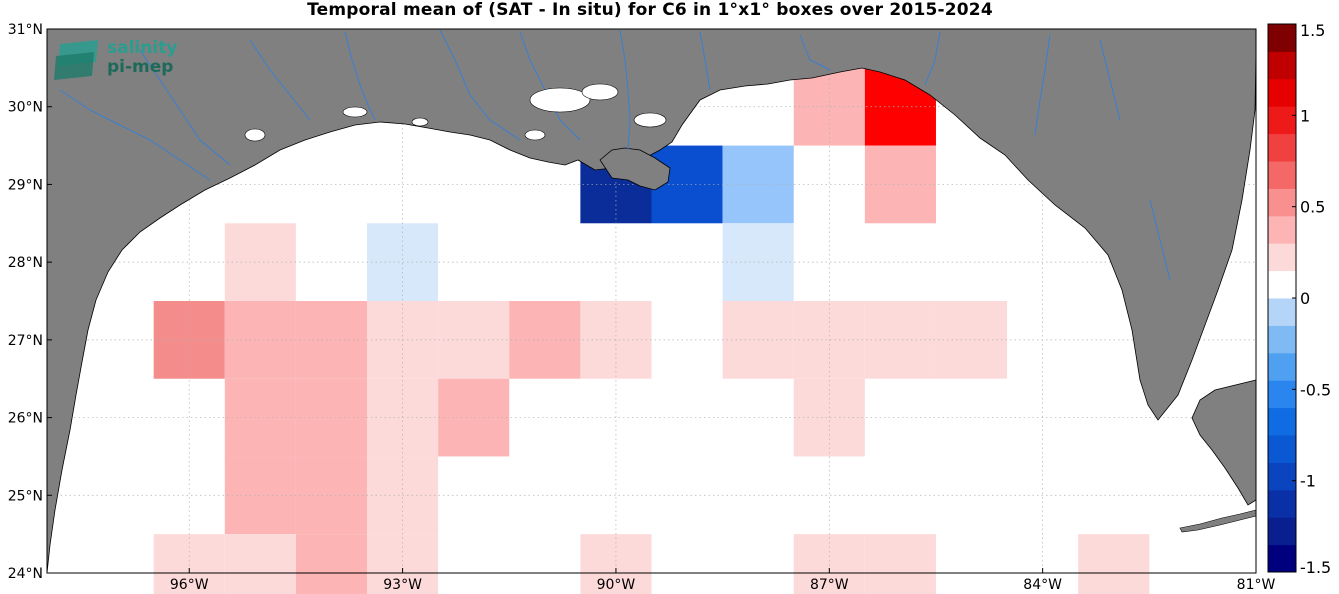 The width and height of the screenshot is (1339, 594). I want to click on y-tick-label: 24°N, so click(25, 574).